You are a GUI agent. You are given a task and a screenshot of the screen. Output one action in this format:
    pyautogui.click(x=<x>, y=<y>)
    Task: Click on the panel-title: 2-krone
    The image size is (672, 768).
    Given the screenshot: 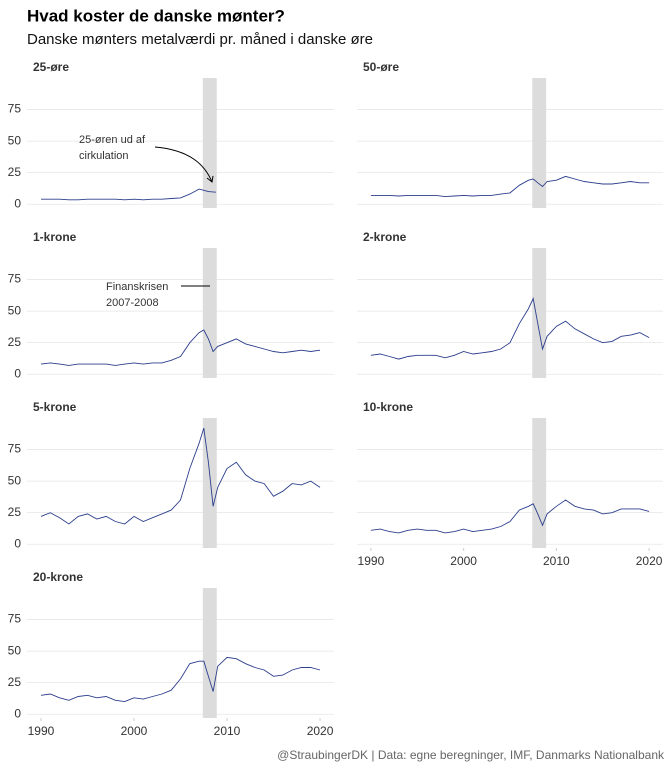 What is the action you would take?
    pyautogui.click(x=385, y=237)
    